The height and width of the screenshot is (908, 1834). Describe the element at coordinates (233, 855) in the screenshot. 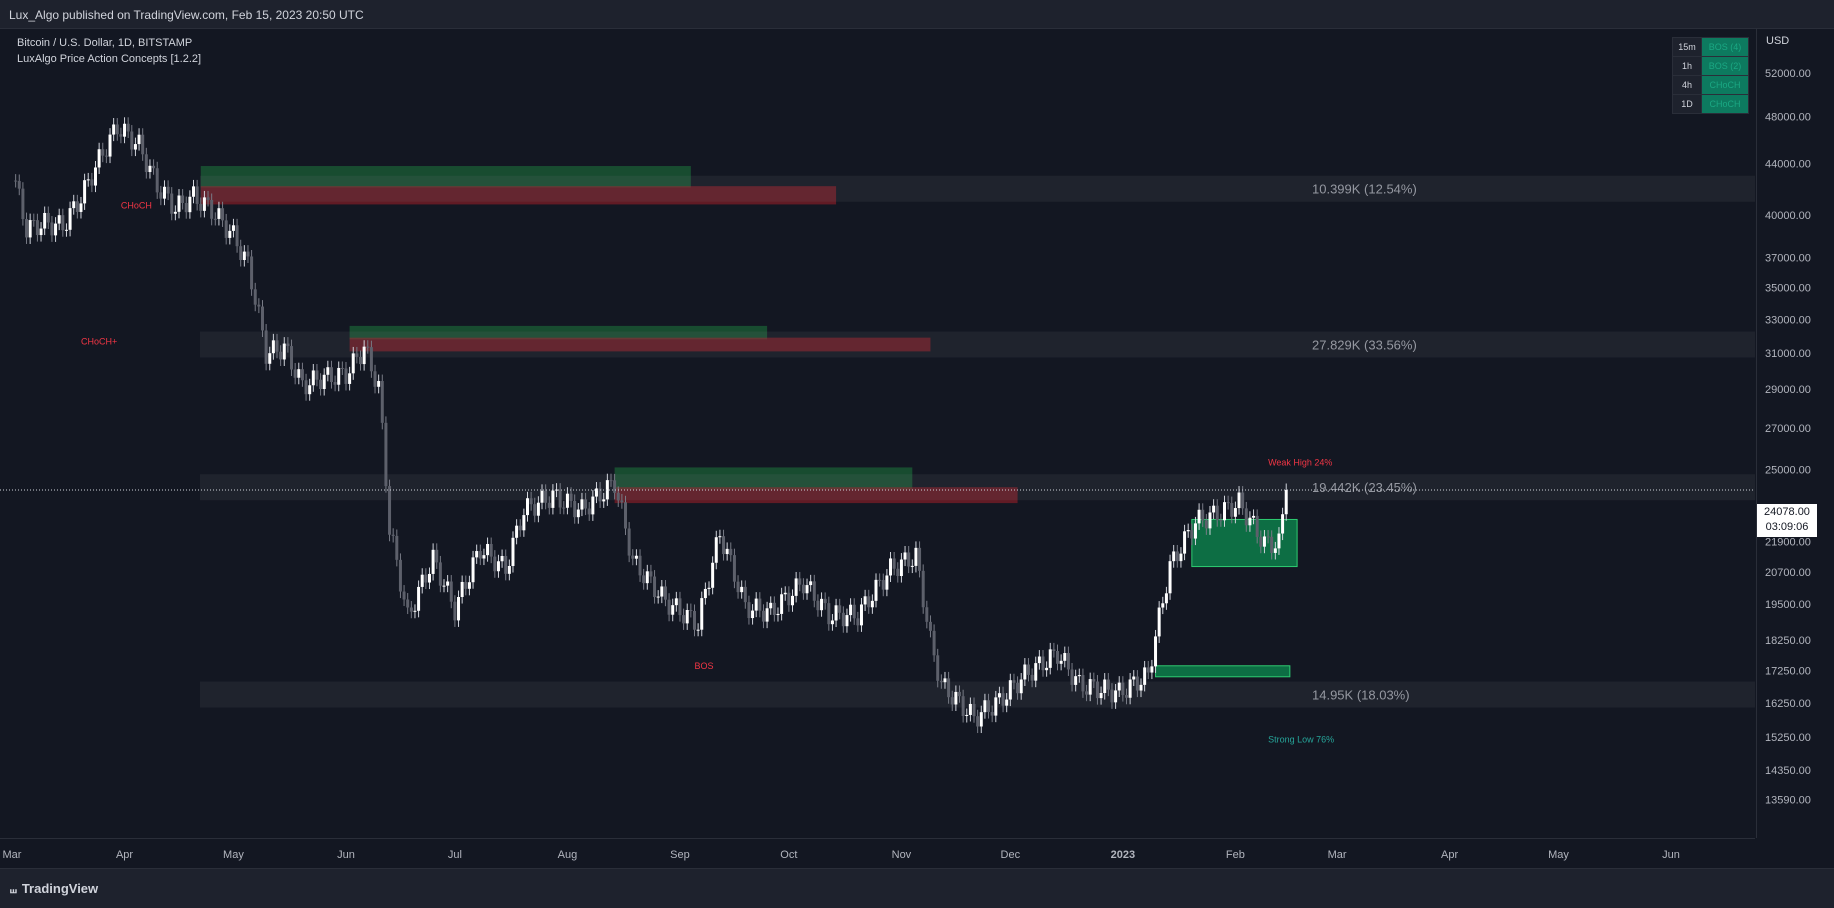

I see `time-tick-label: May` at that location.